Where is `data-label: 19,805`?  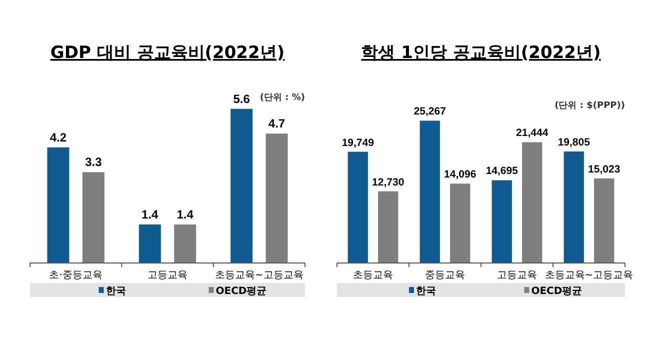 data-label: 19,805 is located at coordinates (574, 142).